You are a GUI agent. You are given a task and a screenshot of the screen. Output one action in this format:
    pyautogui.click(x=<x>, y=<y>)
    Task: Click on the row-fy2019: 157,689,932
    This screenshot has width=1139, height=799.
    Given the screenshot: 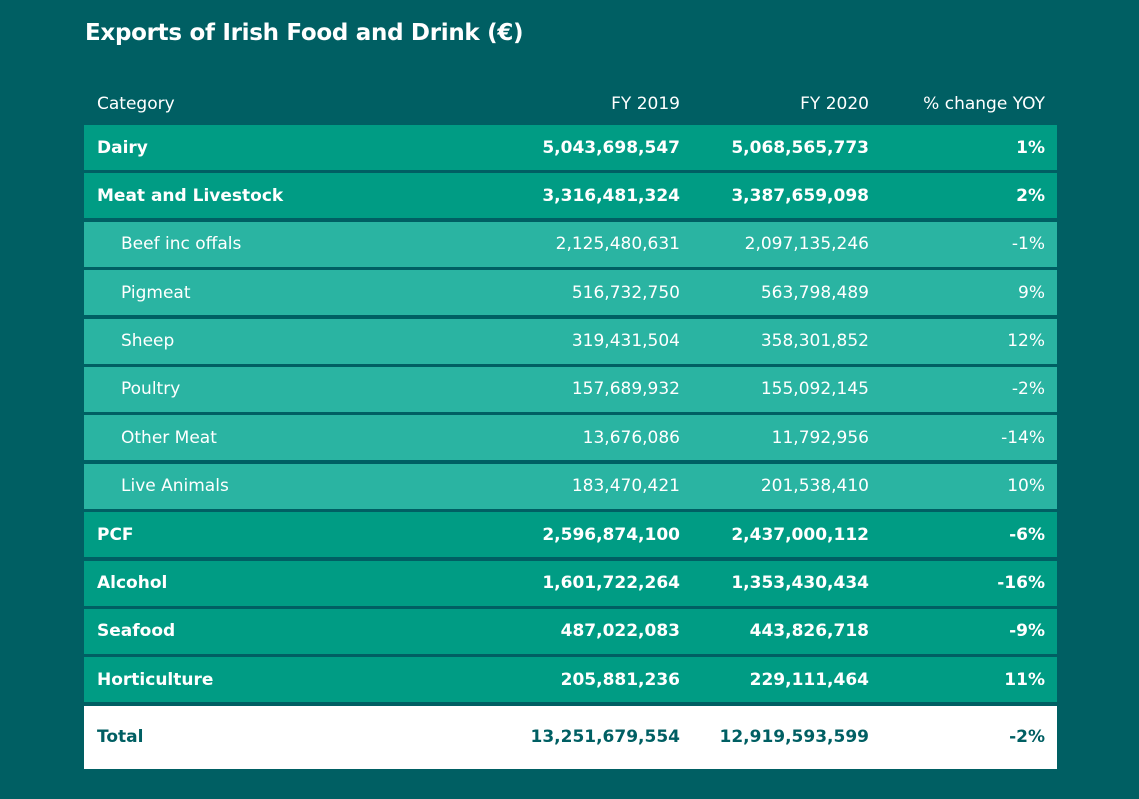 What is the action you would take?
    pyautogui.click(x=625, y=389)
    